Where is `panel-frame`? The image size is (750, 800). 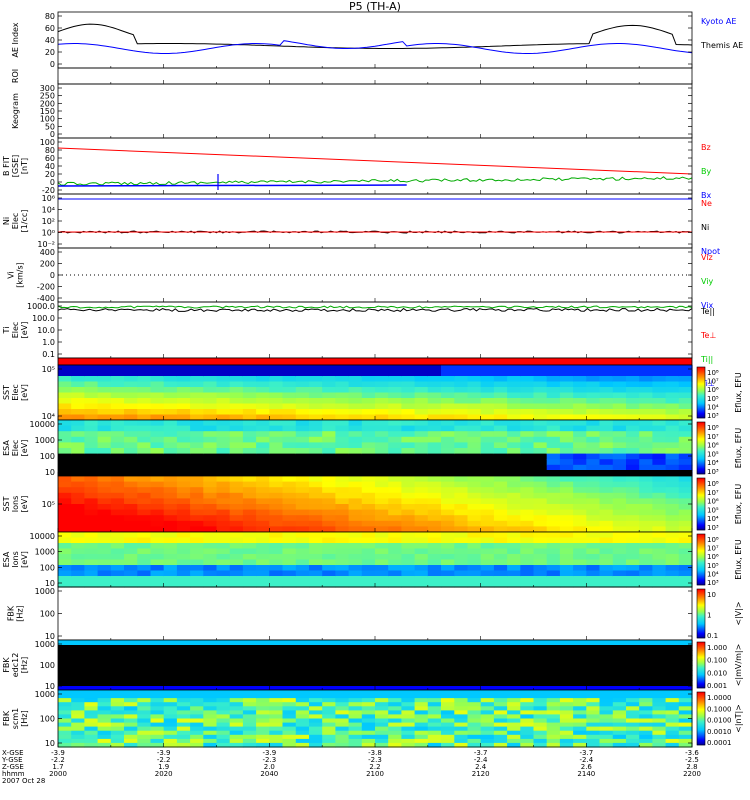 panel-frame is located at coordinates (375, 613).